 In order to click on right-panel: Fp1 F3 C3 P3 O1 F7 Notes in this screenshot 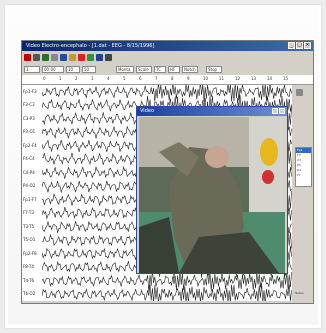, I will do `click(303, 193)`.